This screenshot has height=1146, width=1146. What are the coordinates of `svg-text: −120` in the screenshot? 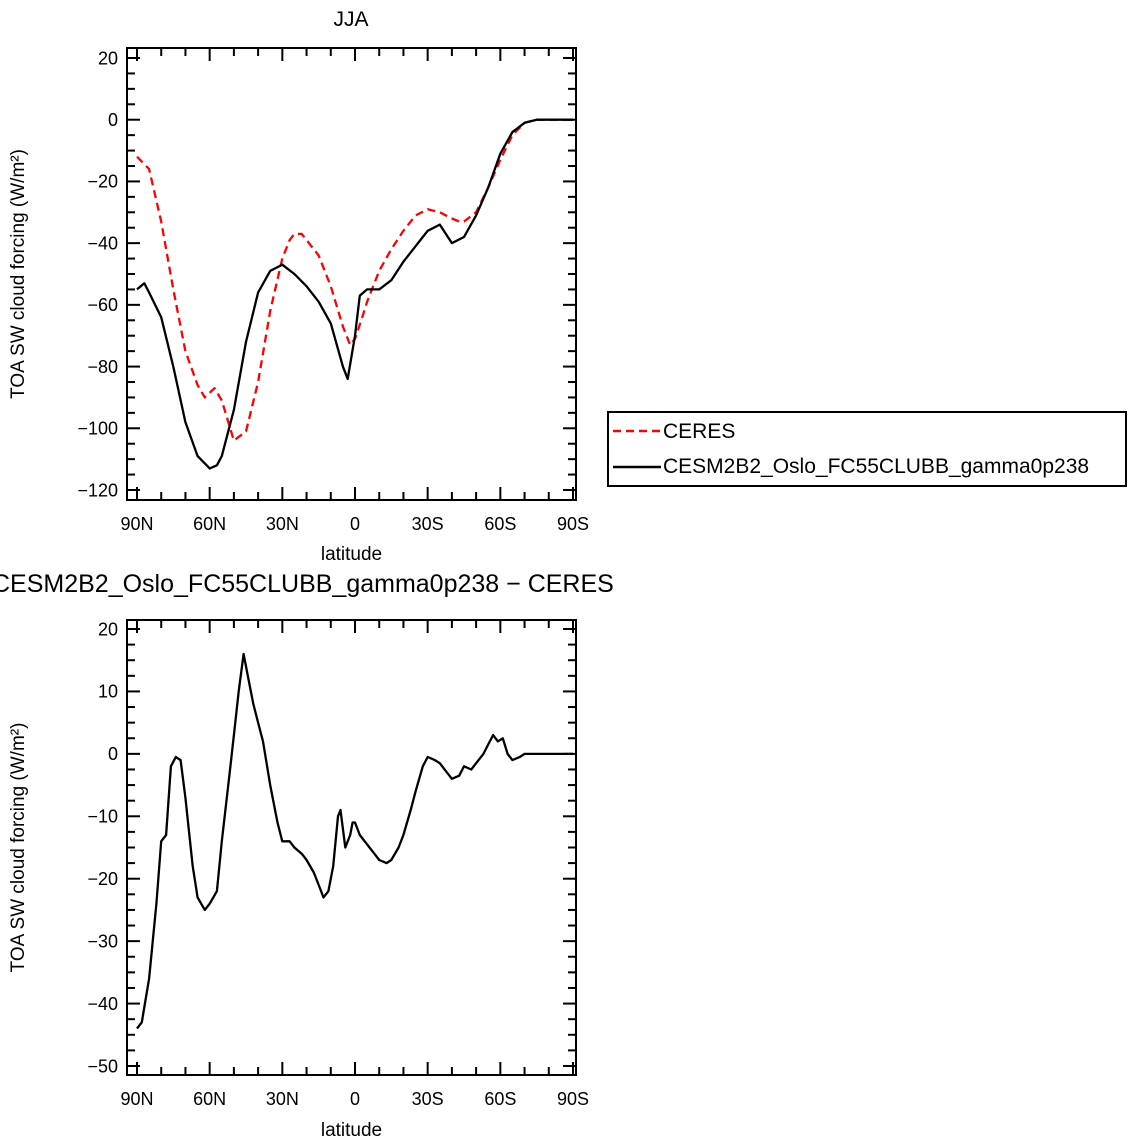 It's located at (97, 490).